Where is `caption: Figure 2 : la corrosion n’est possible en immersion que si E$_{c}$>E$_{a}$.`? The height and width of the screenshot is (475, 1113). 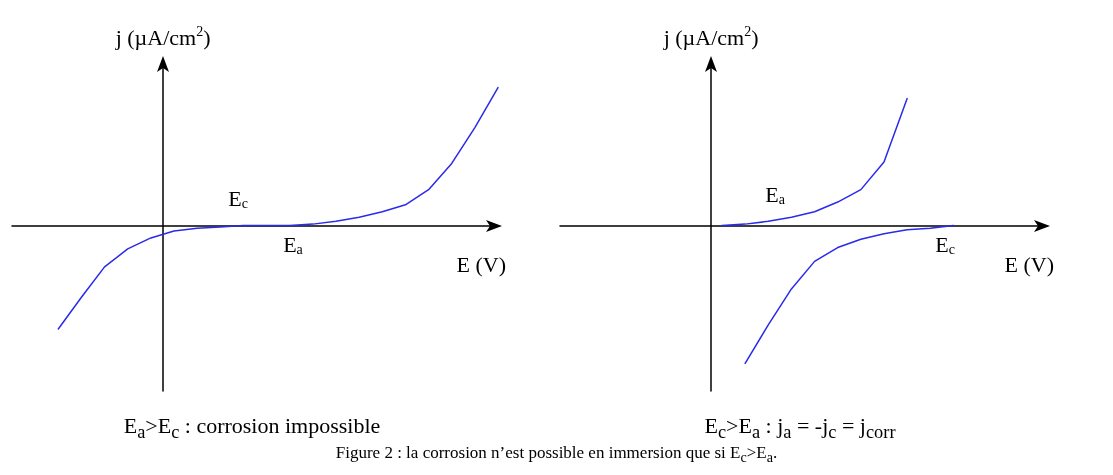 caption: Figure 2 : la corrosion n’est possible en immersion que si E$_{c}$>E$_{a}$. is located at coordinates (556, 455).